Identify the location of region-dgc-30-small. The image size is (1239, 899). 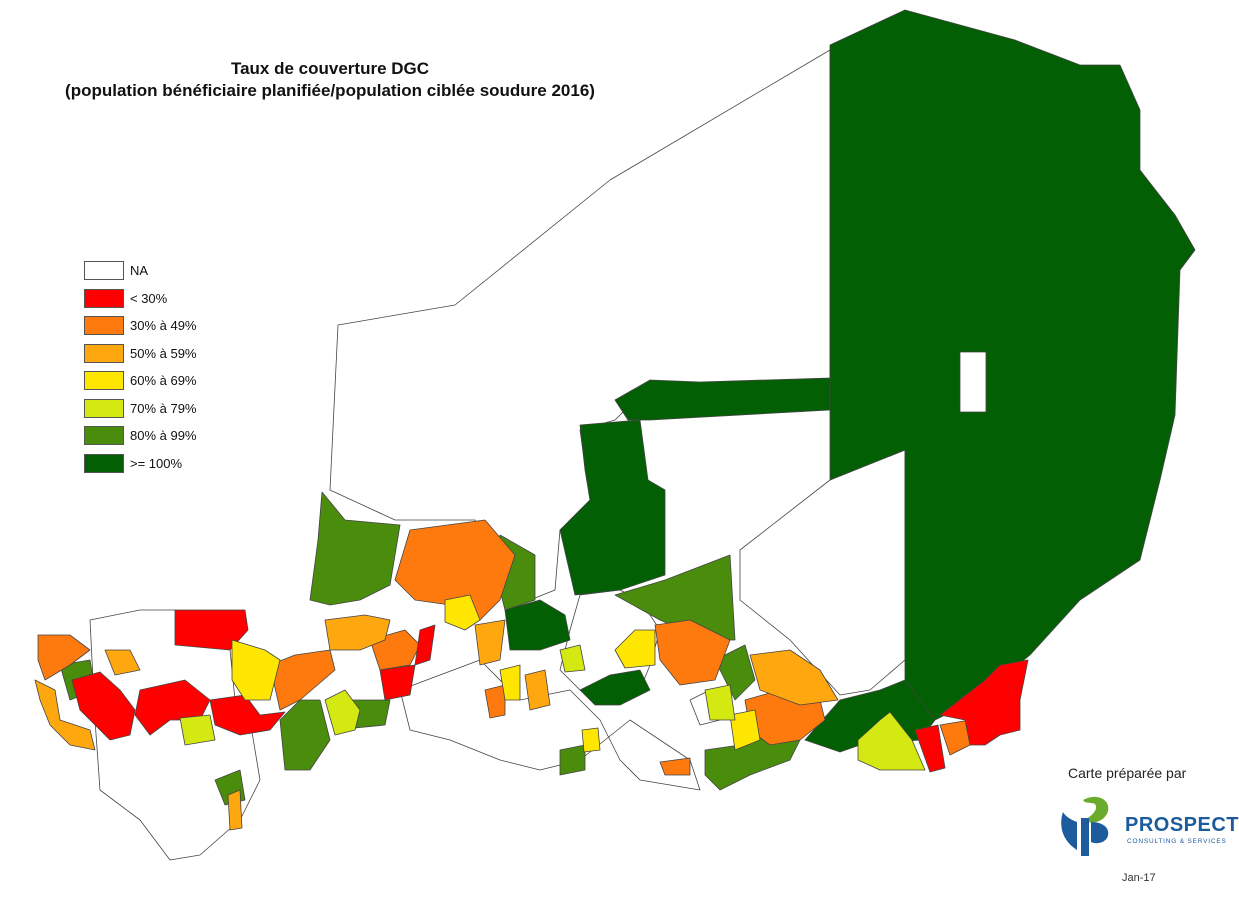
(495, 701).